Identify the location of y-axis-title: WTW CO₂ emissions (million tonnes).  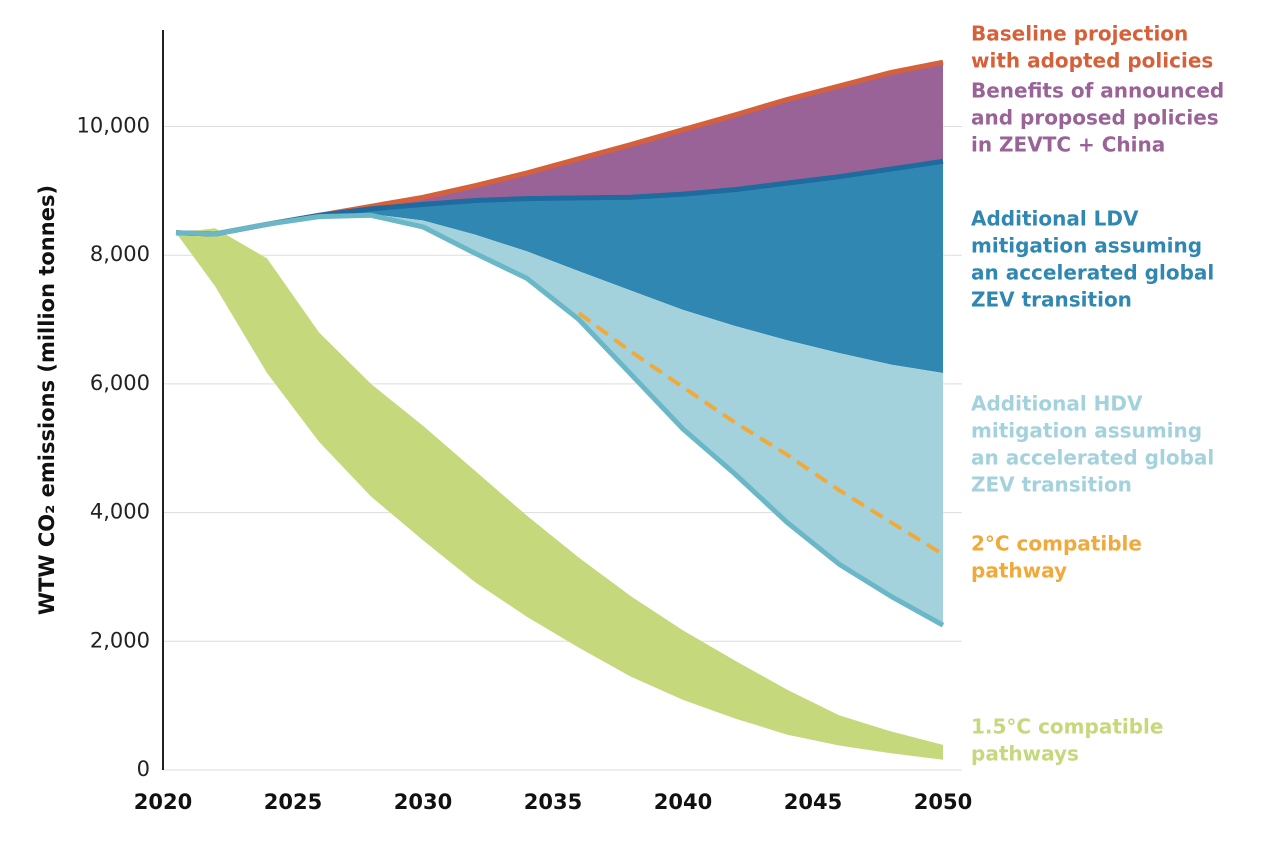
(47, 400).